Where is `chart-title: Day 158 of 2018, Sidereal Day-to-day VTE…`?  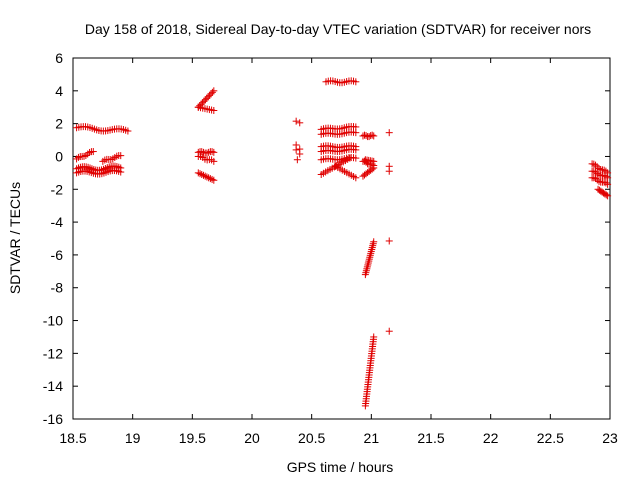
chart-title: Day 158 of 2018, Sidereal Day-to-day VTE… is located at coordinates (338, 29).